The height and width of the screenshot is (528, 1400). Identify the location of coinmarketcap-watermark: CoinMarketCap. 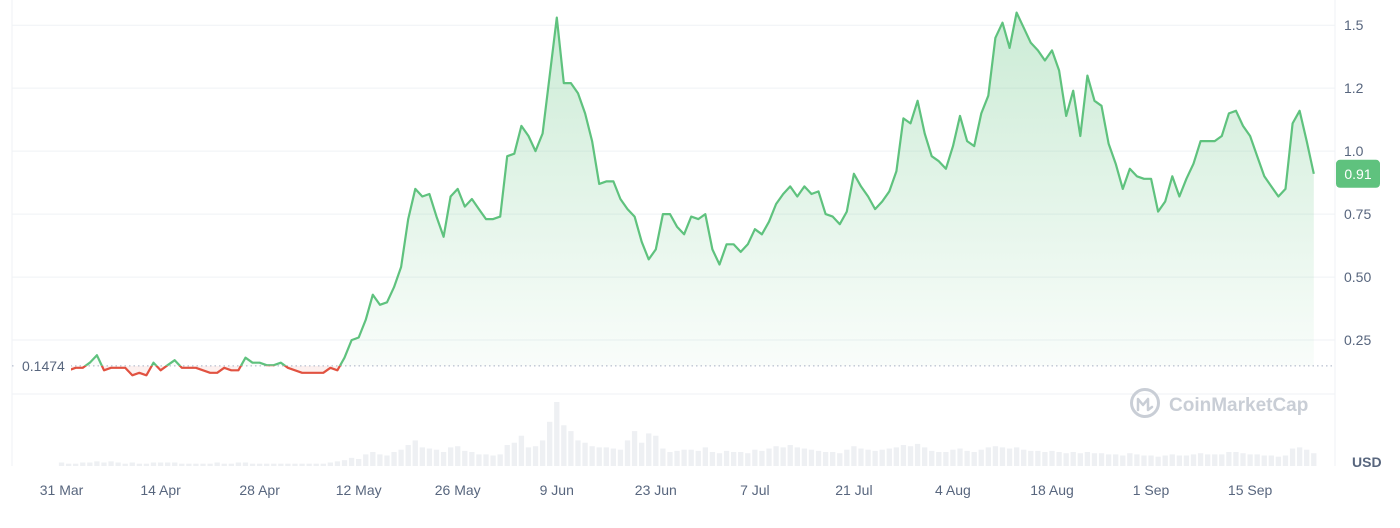
(1219, 403).